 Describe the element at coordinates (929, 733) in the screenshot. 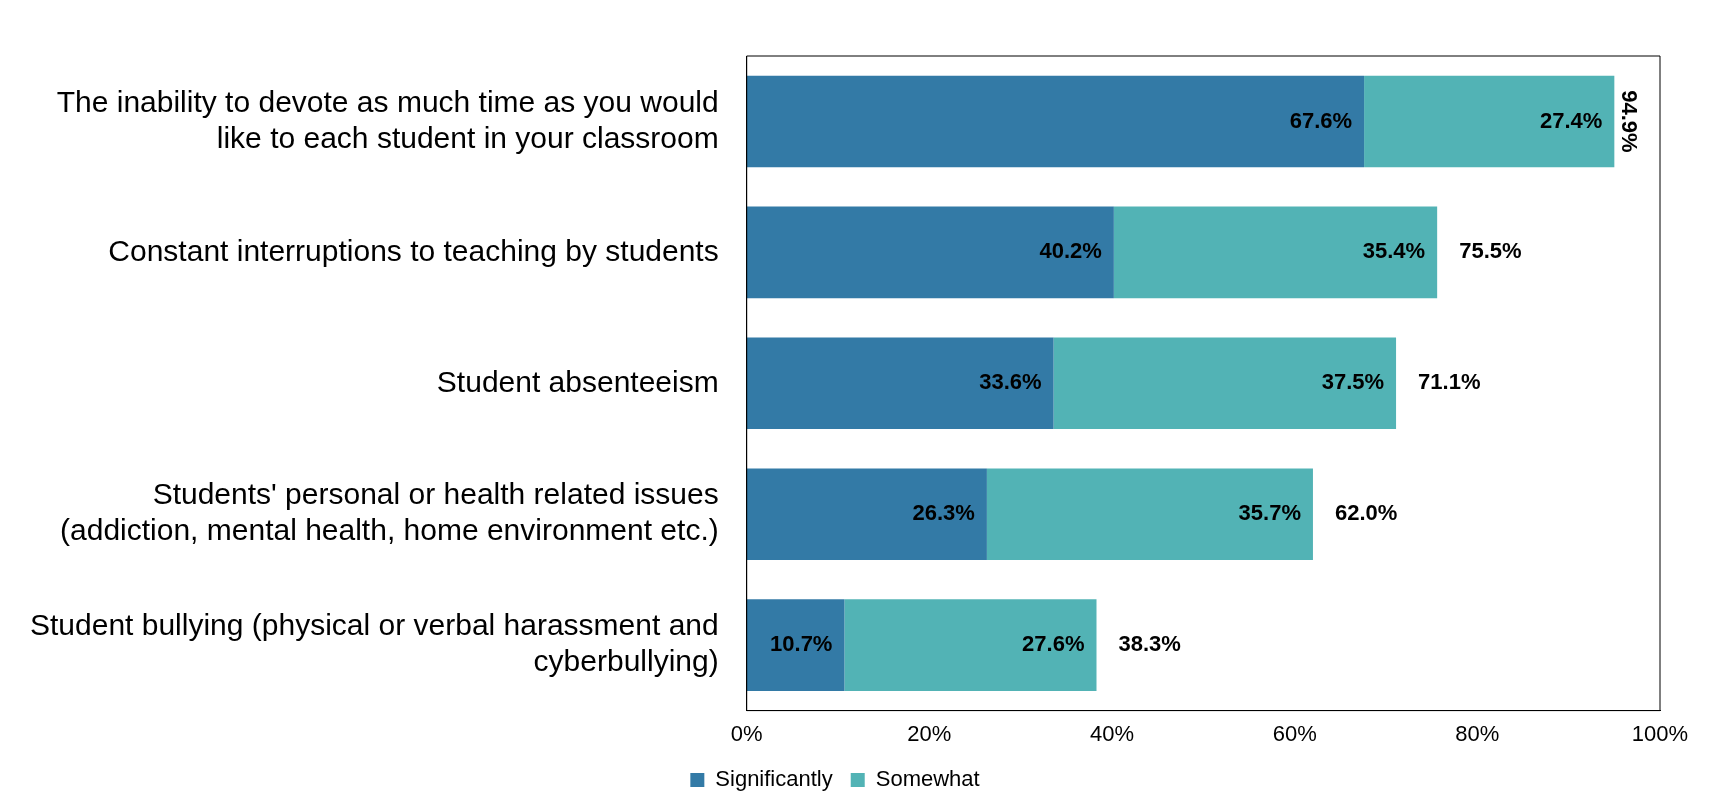

I see `x-tick-label: 20%` at that location.